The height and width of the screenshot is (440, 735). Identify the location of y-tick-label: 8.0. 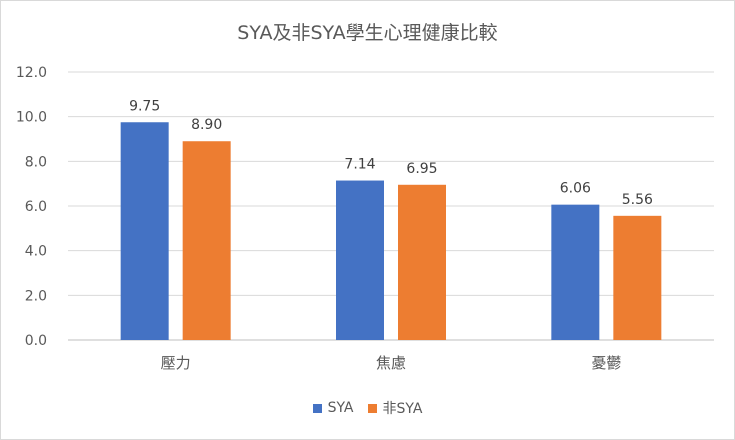
(36, 162).